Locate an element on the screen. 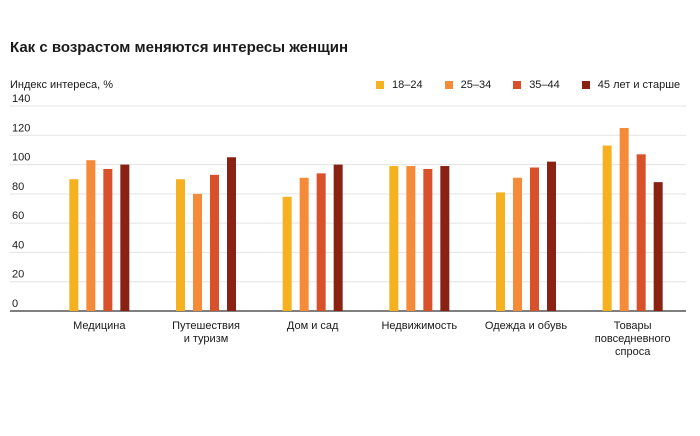  y-tick-labels: 0 20 40 60 80 100 120 140 is located at coordinates (21, 201).